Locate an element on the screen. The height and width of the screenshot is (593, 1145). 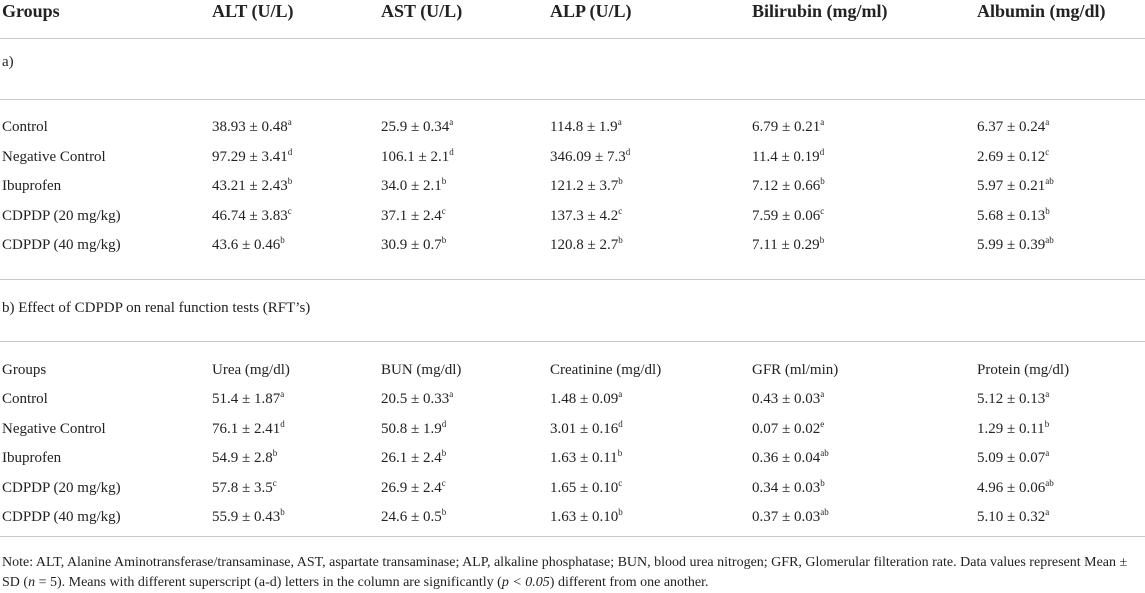
b-header-bun: BUN (mg/dl) is located at coordinates (421, 370).